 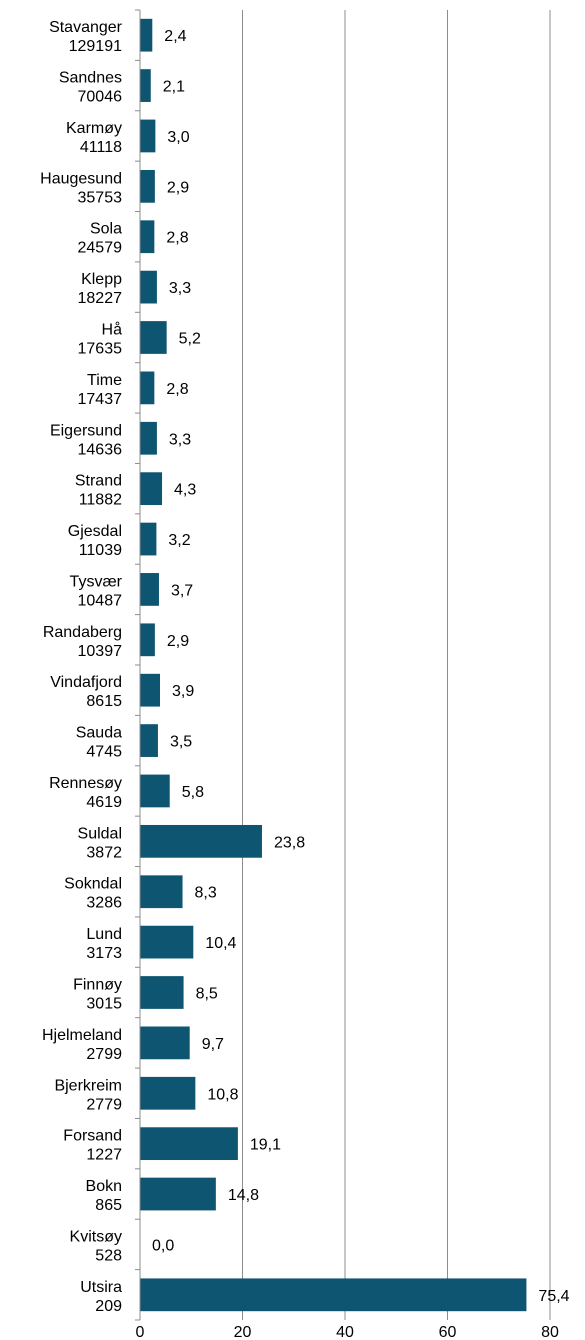 What do you see at coordinates (96, 1246) in the screenshot?
I see `category-label: Kvitsøy 528` at bounding box center [96, 1246].